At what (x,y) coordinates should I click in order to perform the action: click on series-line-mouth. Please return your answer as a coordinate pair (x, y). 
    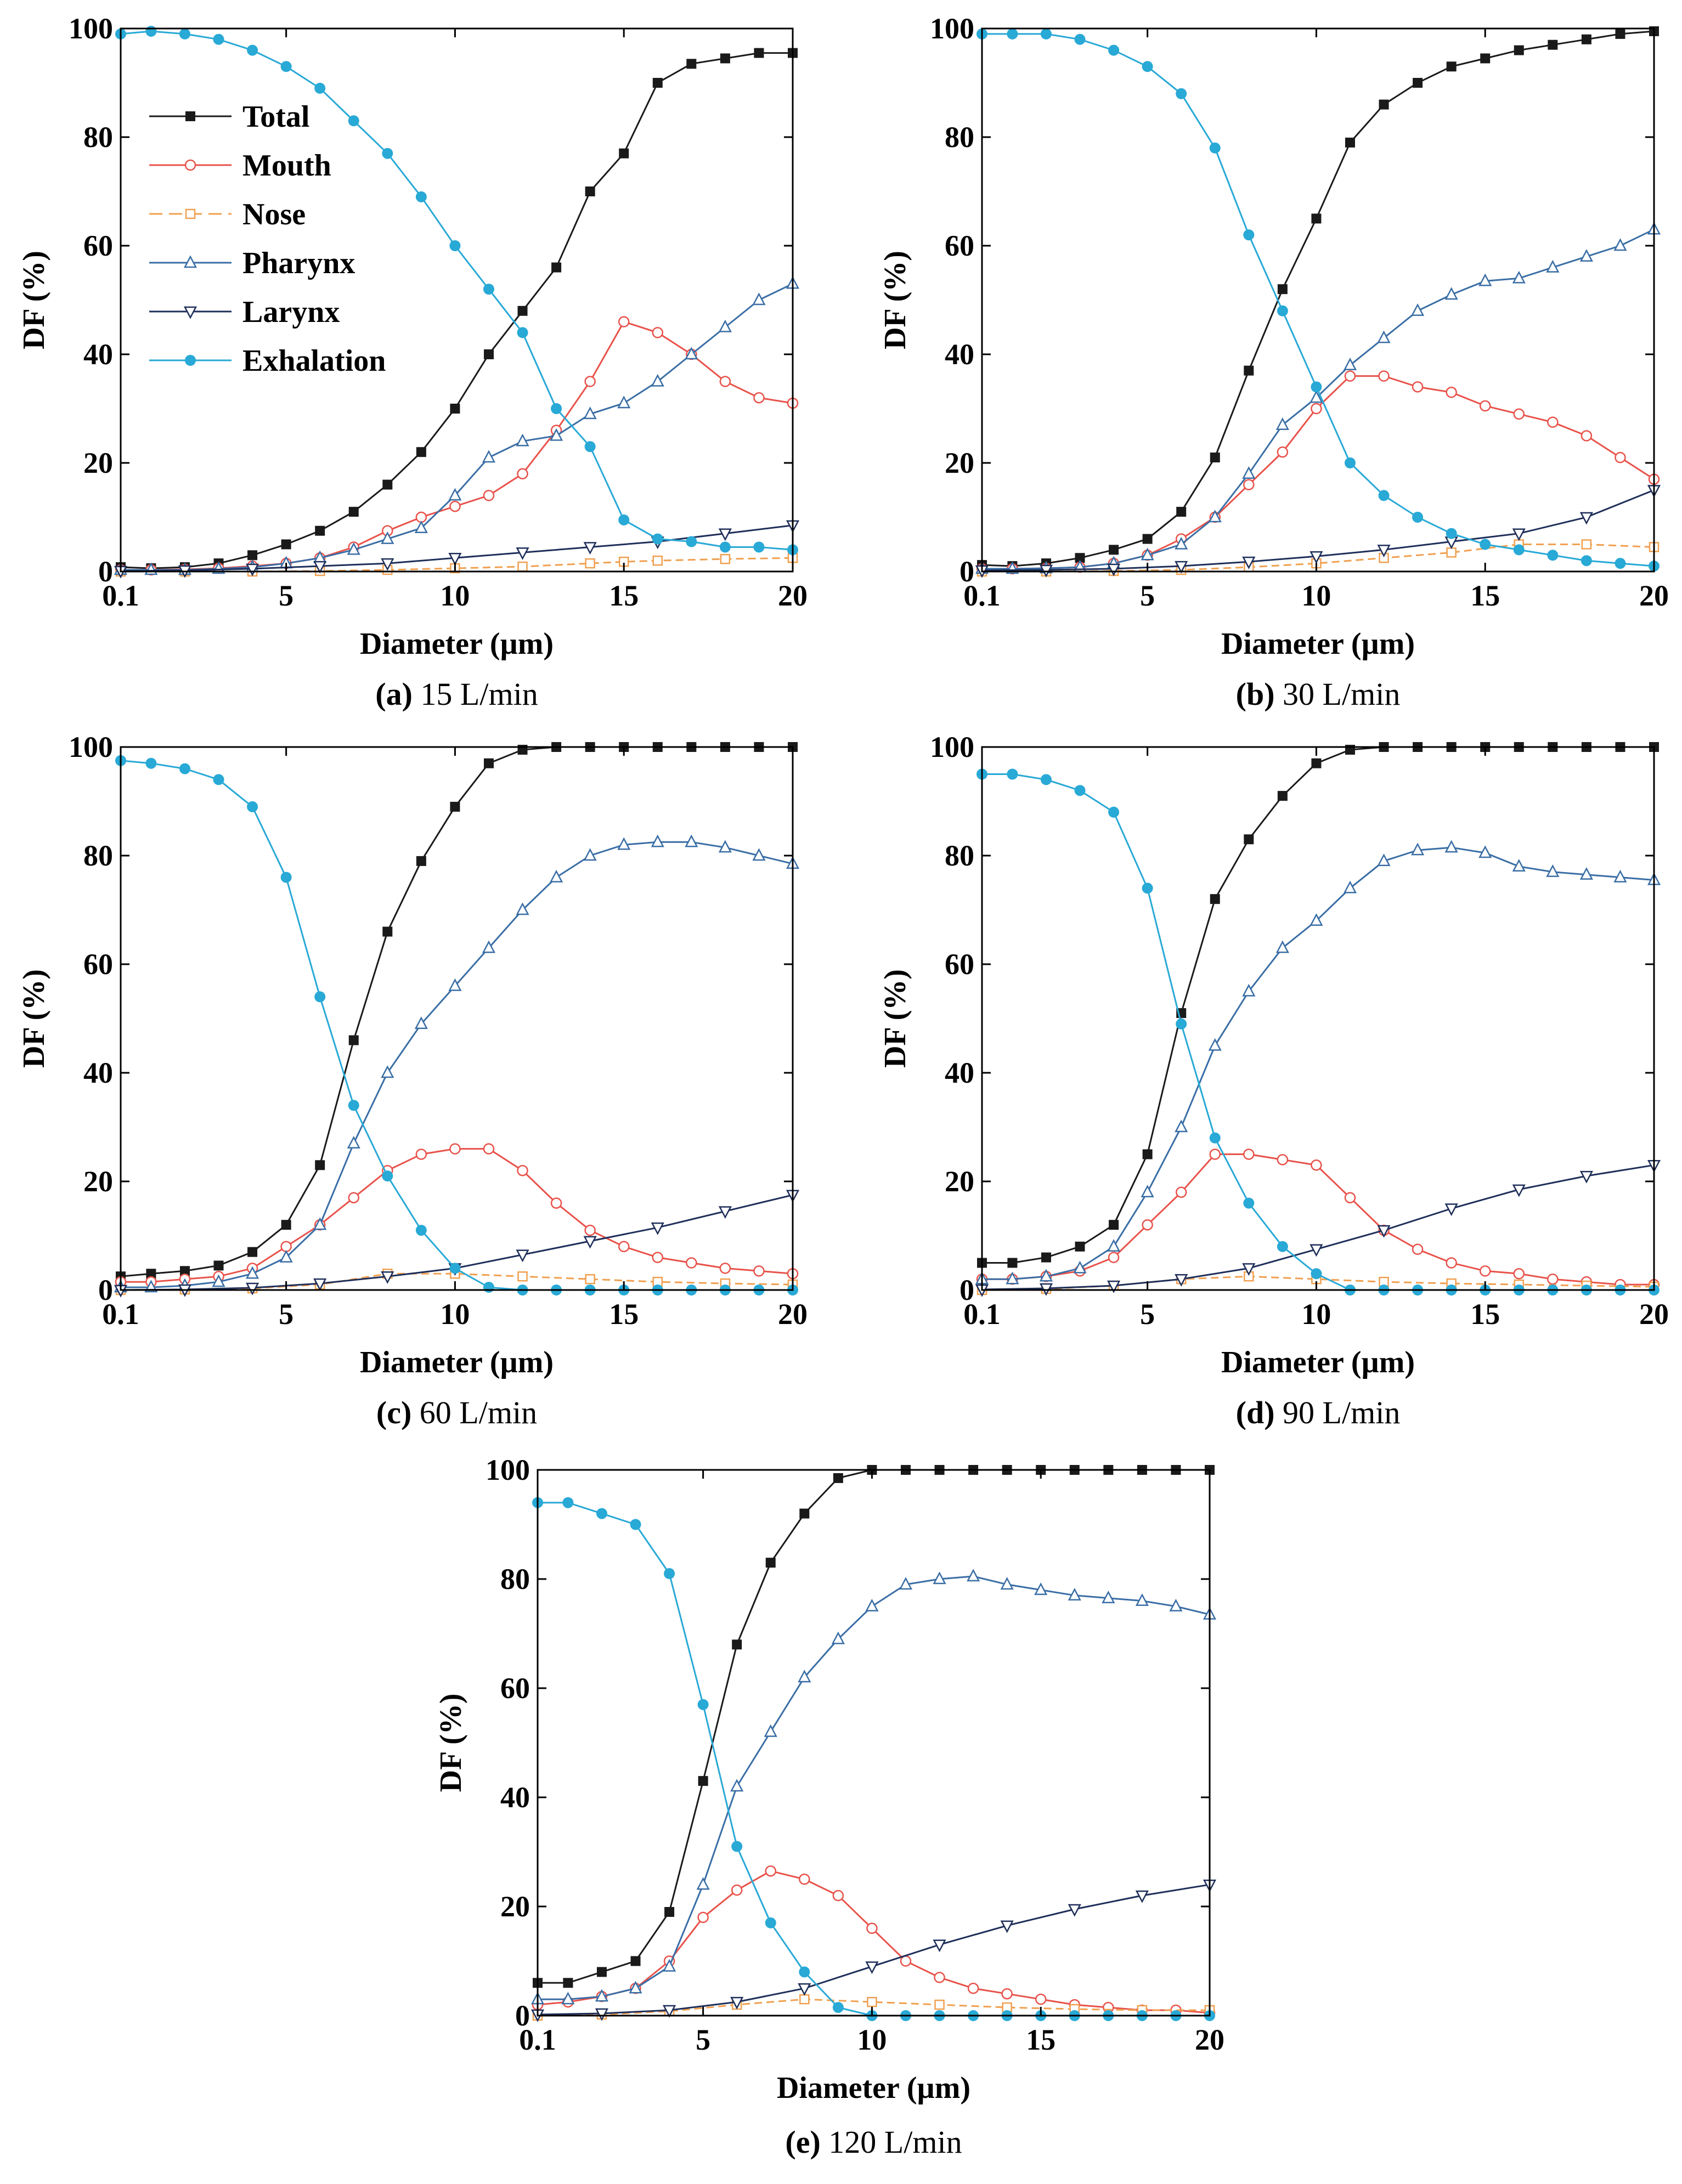
    Looking at the image, I should click on (1318, 1219).